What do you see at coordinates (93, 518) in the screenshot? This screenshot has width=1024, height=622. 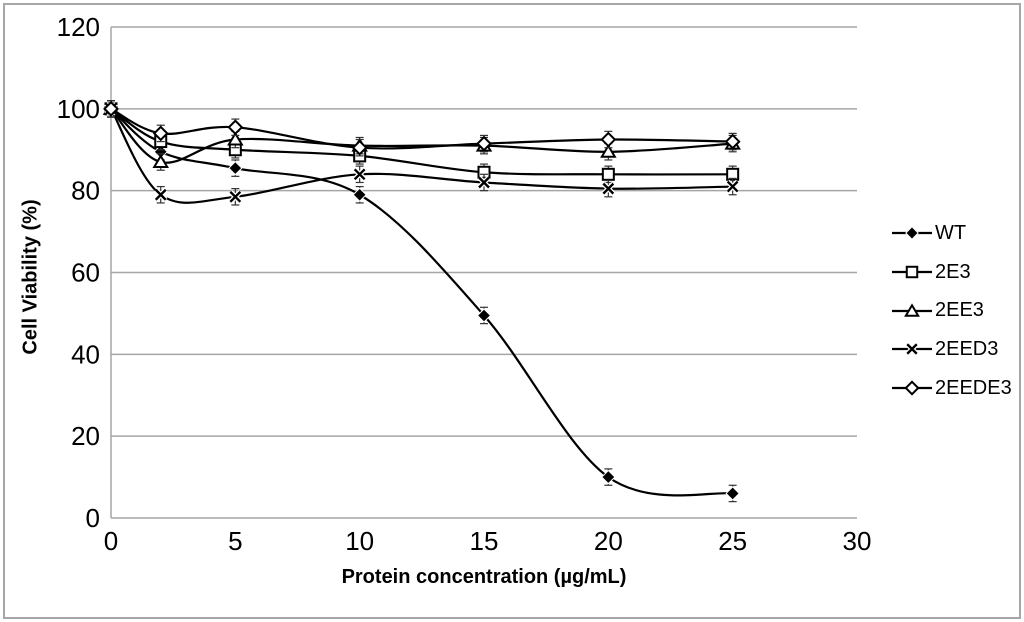 I see `y-tick-label: 0` at bounding box center [93, 518].